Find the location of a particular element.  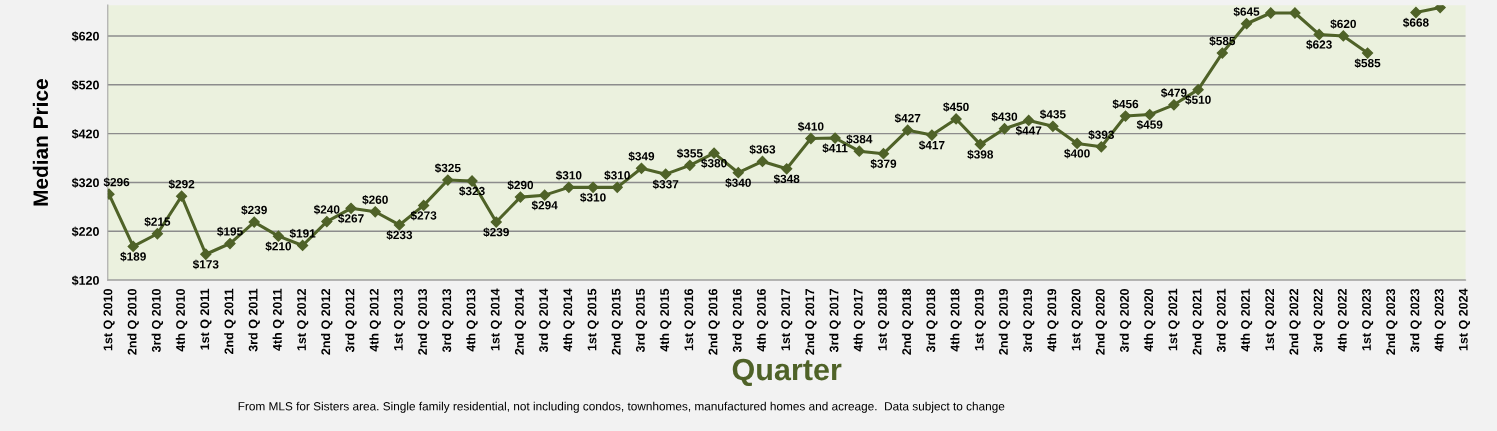

x-tick-label: 3rd Q 2015 is located at coordinates (641, 320).